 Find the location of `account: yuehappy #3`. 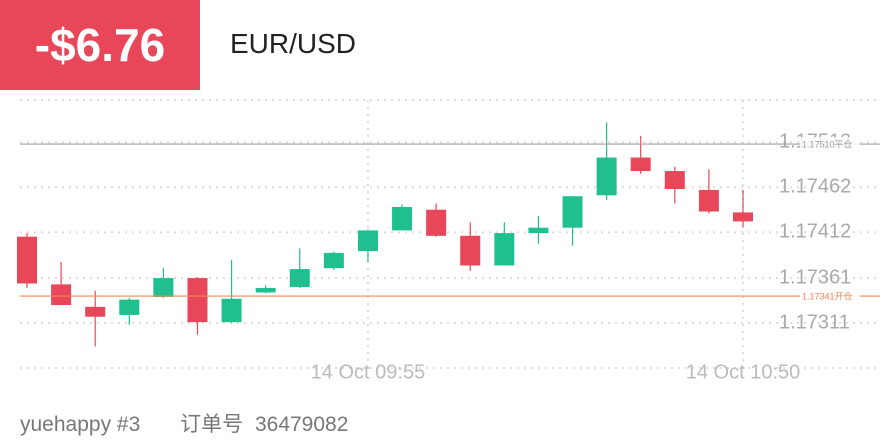

account: yuehappy #3 is located at coordinates (80, 424).